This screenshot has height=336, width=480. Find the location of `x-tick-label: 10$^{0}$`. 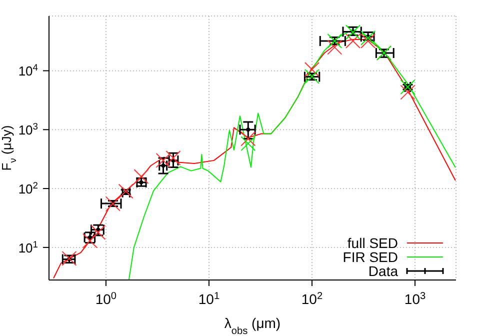

x-tick-label: 10$^{0}$ is located at coordinates (106, 298).